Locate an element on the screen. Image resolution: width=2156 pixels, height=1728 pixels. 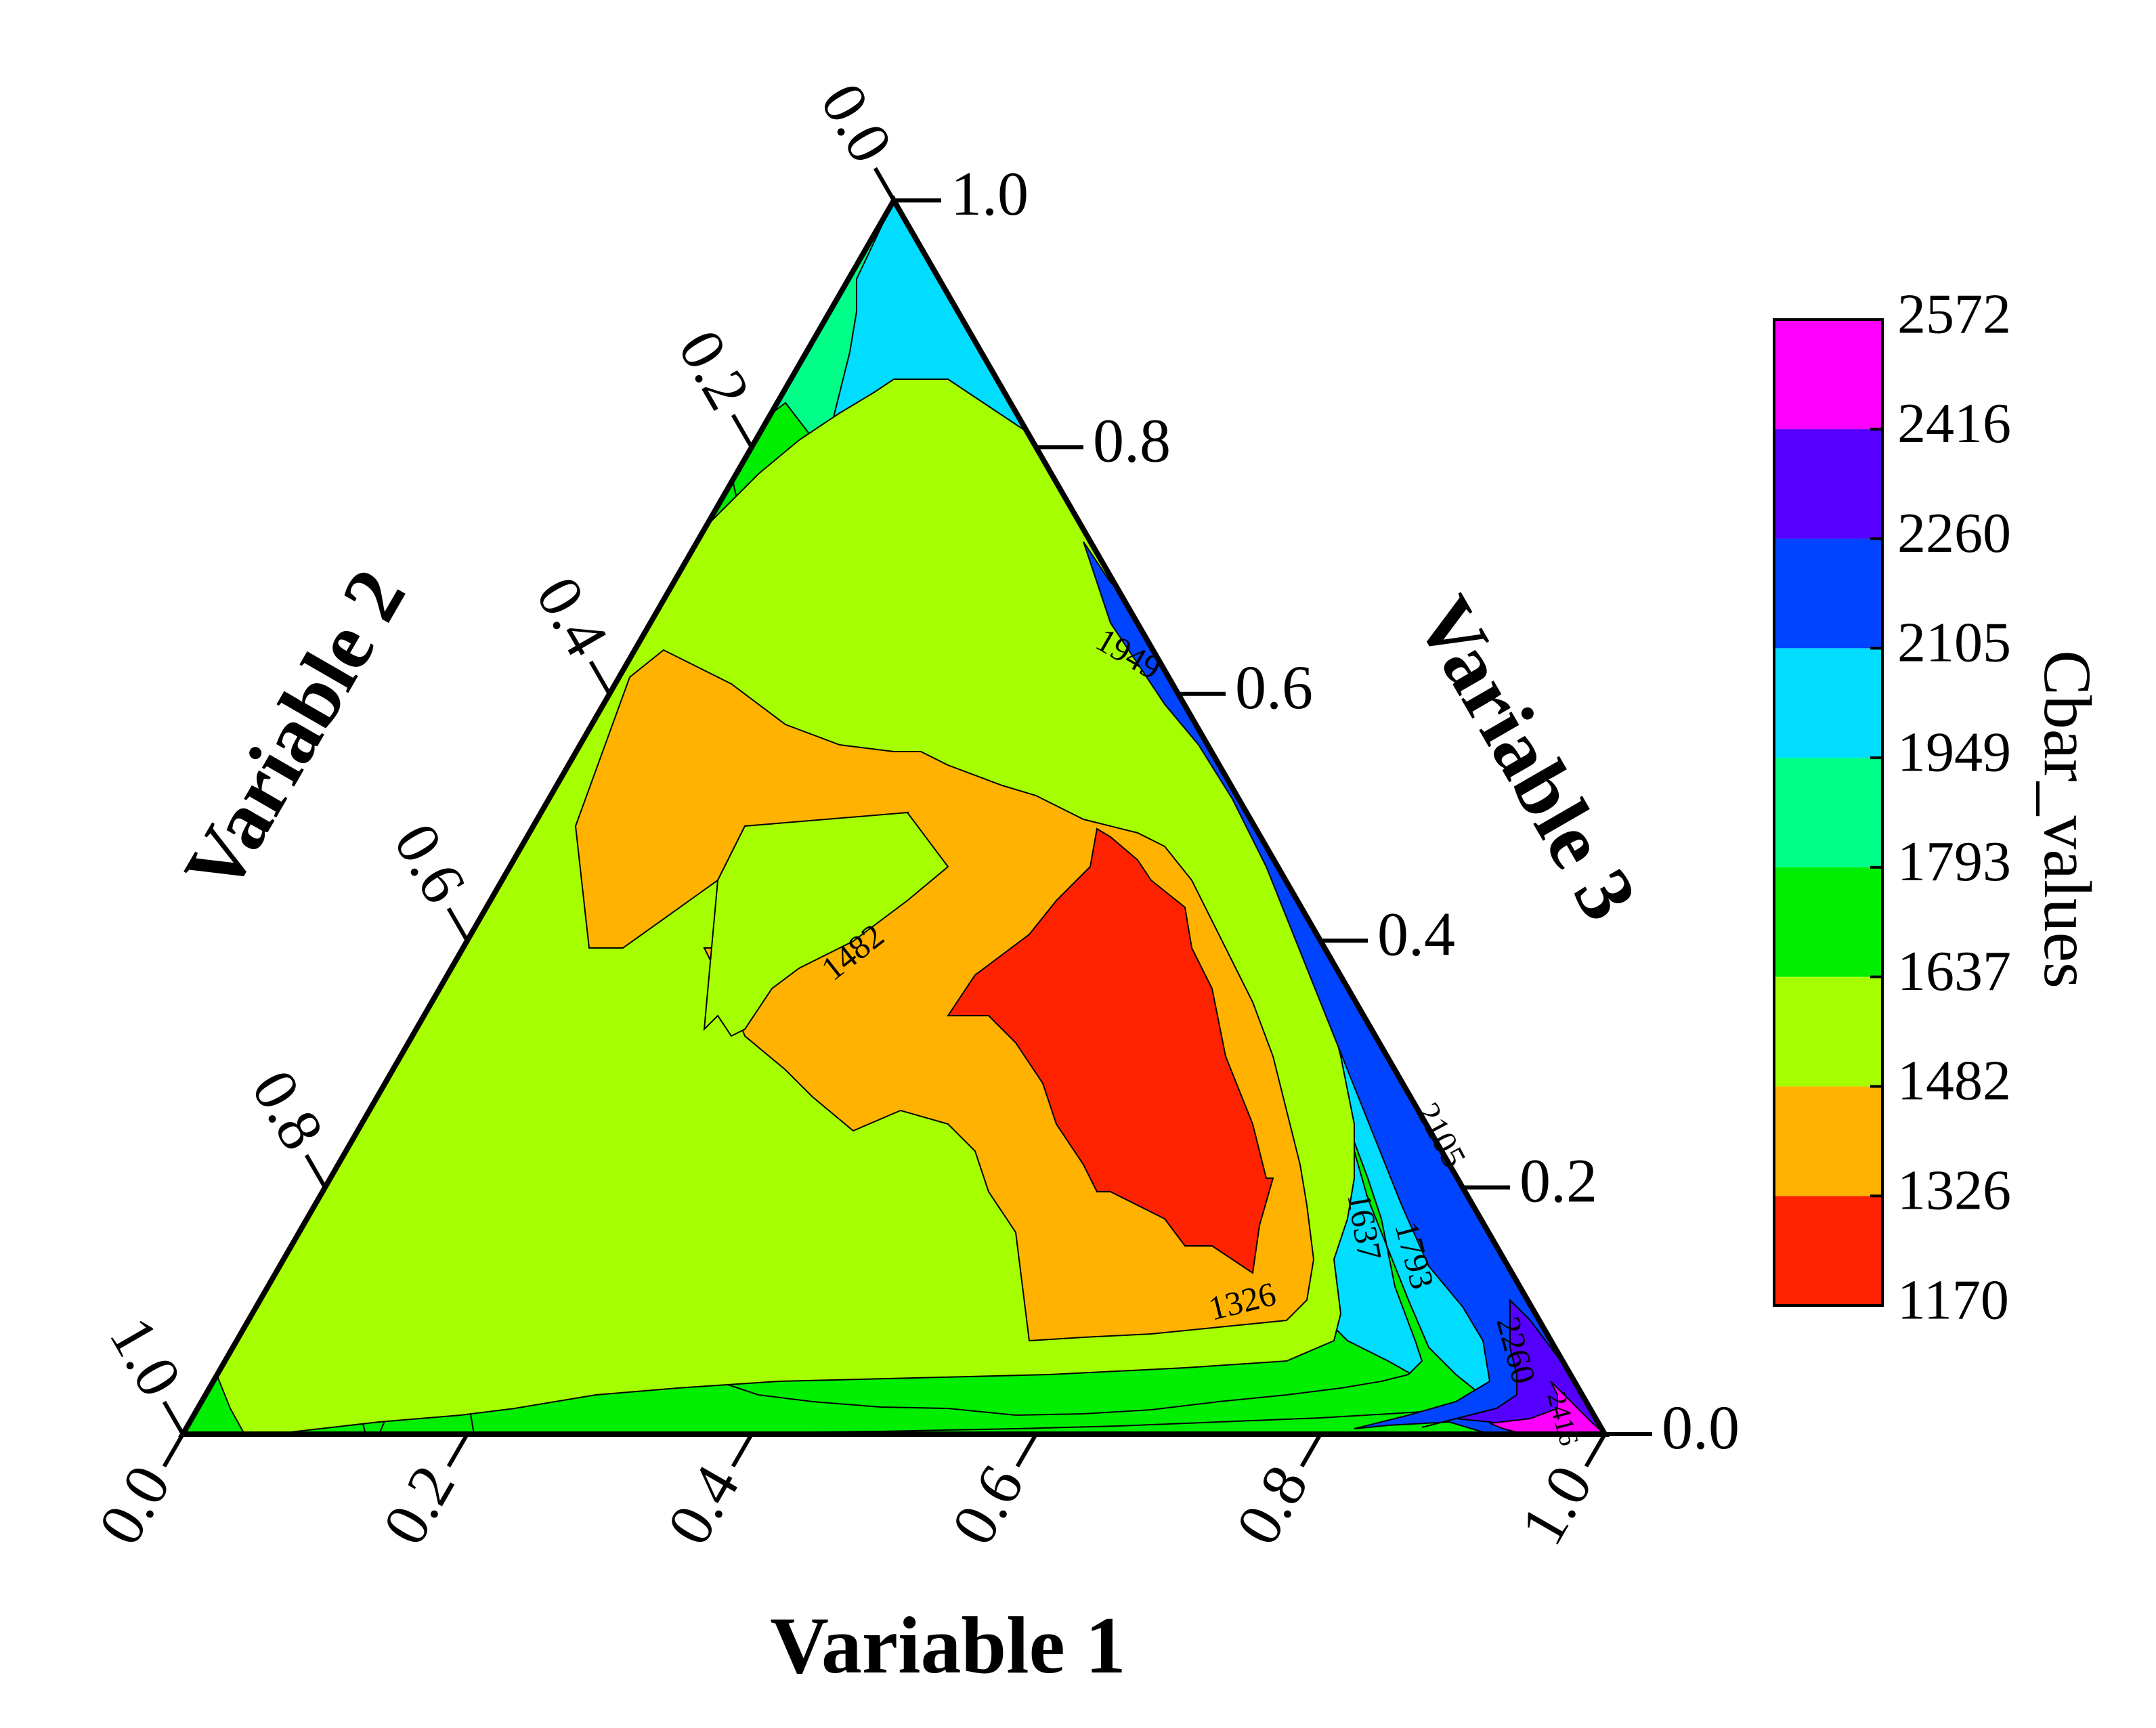
colorbar-tick-label: 2105 is located at coordinates (1954, 642).